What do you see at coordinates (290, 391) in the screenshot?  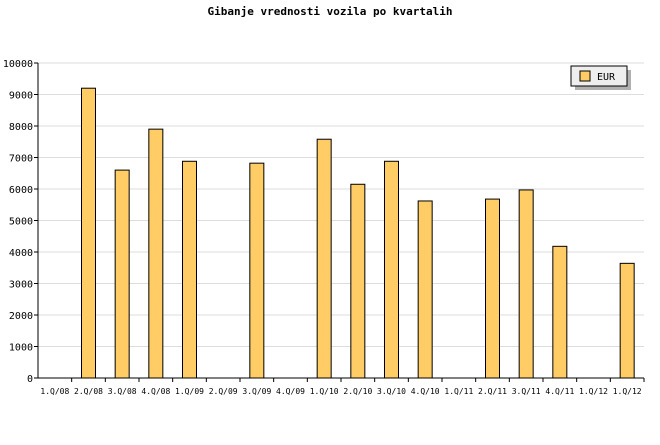 I see `x-tick-label: 4.Q/09` at bounding box center [290, 391].